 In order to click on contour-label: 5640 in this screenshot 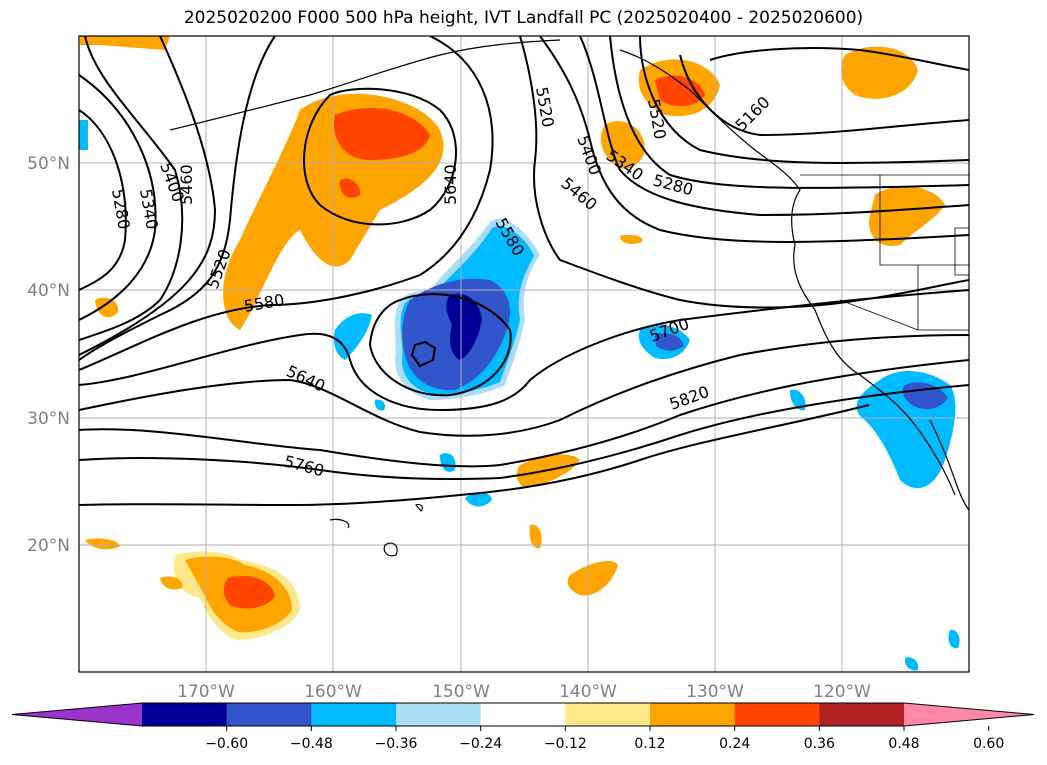, I will do `click(450, 184)`.